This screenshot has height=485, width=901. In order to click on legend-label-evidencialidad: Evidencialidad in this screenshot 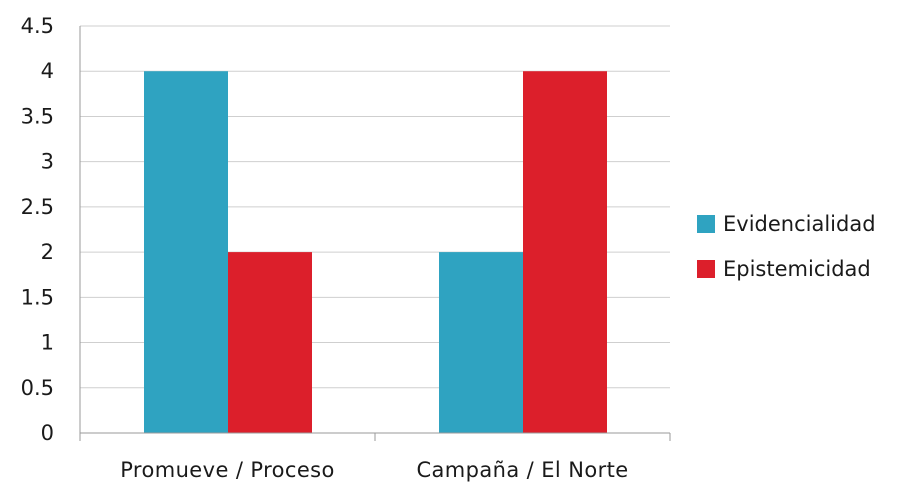, I will do `click(799, 224)`.